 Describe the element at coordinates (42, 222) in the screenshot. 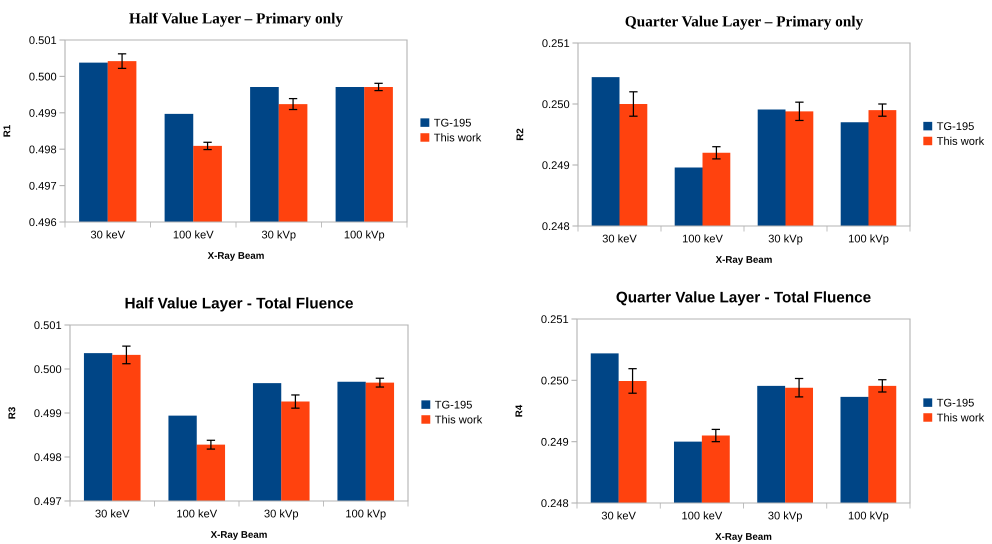

I see `y-tick-label: 0.496` at that location.